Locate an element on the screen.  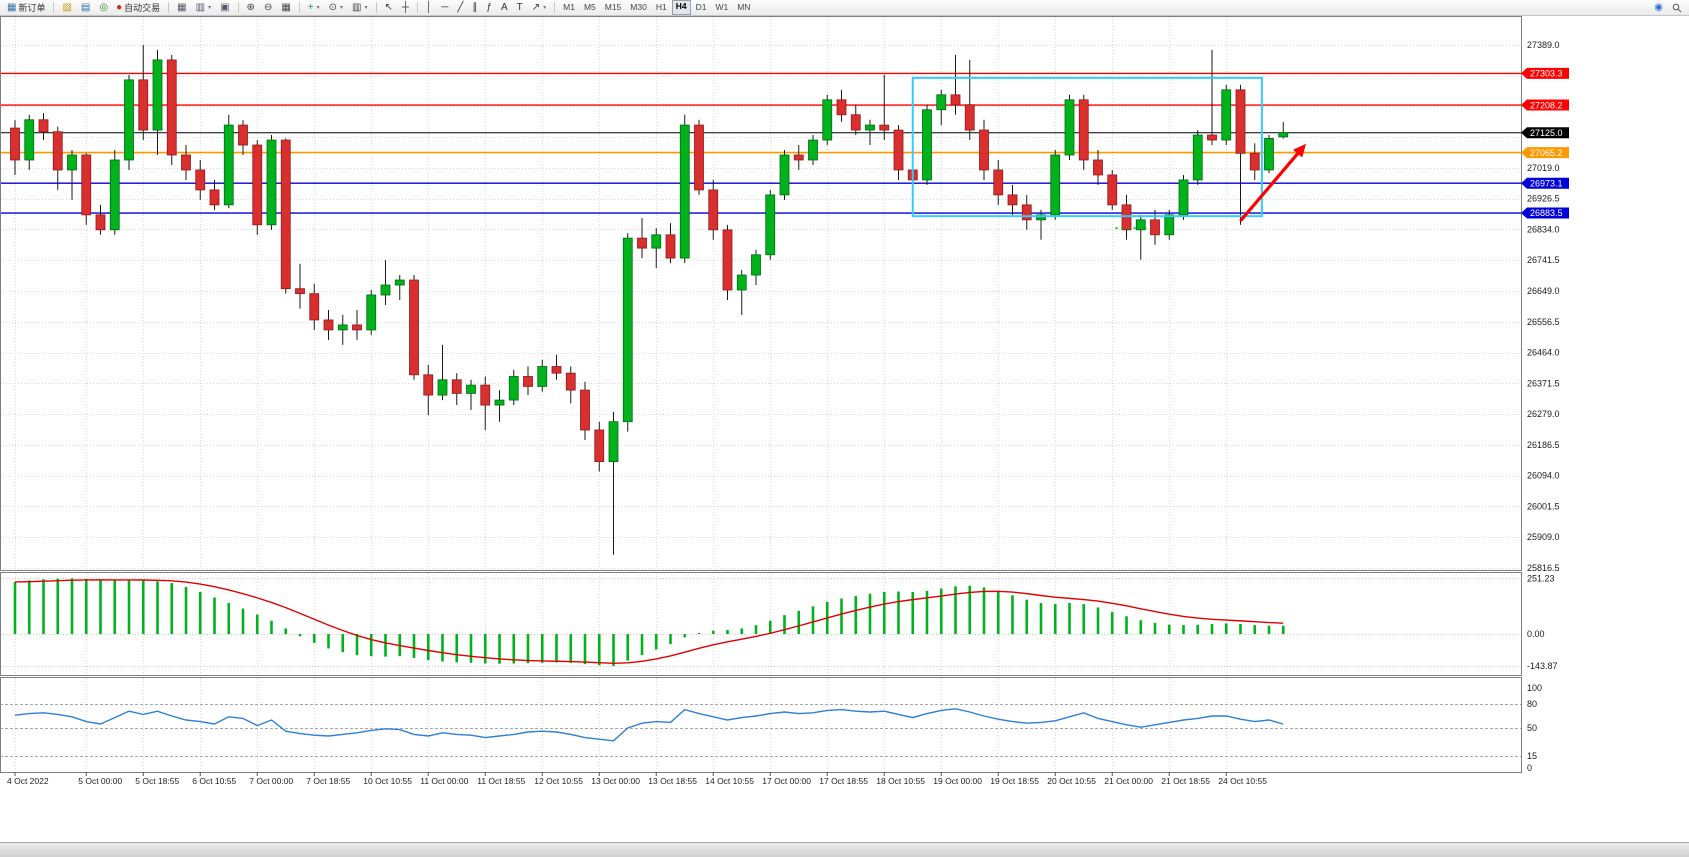
axis-label: 26741.5 is located at coordinates (1543, 260).